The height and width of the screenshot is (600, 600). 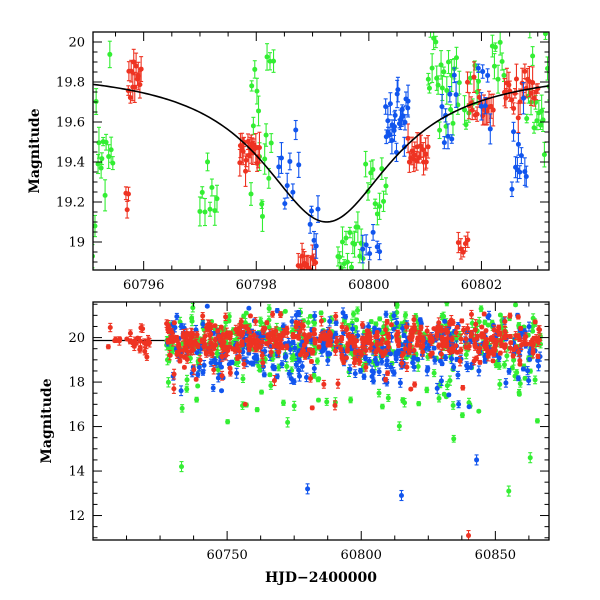 What do you see at coordinates (76, 516) in the screenshot?
I see `bottom-y-tick-label: 12` at bounding box center [76, 516].